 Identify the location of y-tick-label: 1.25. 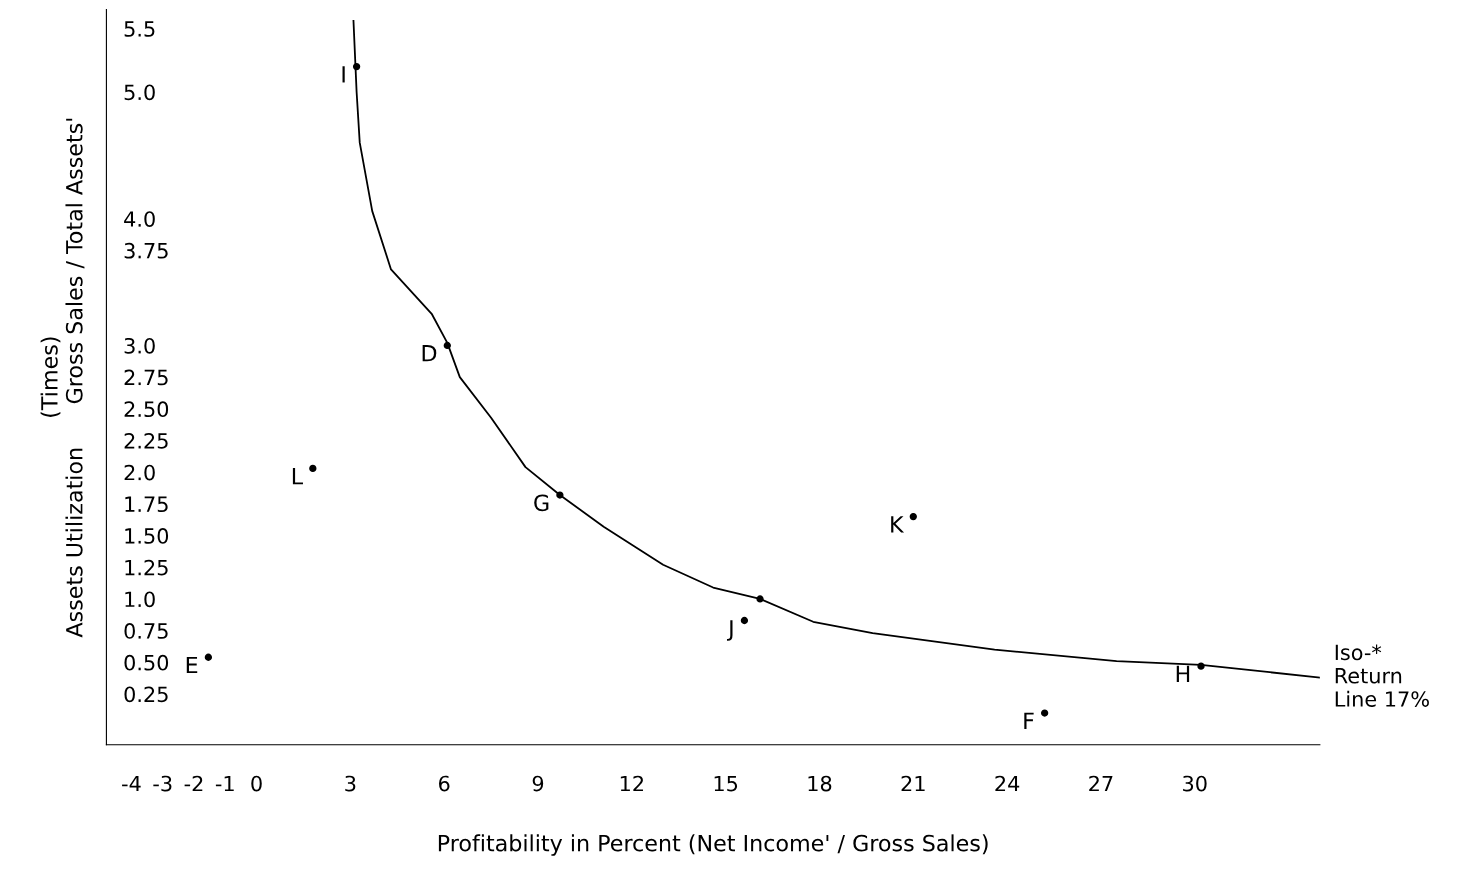
(146, 567).